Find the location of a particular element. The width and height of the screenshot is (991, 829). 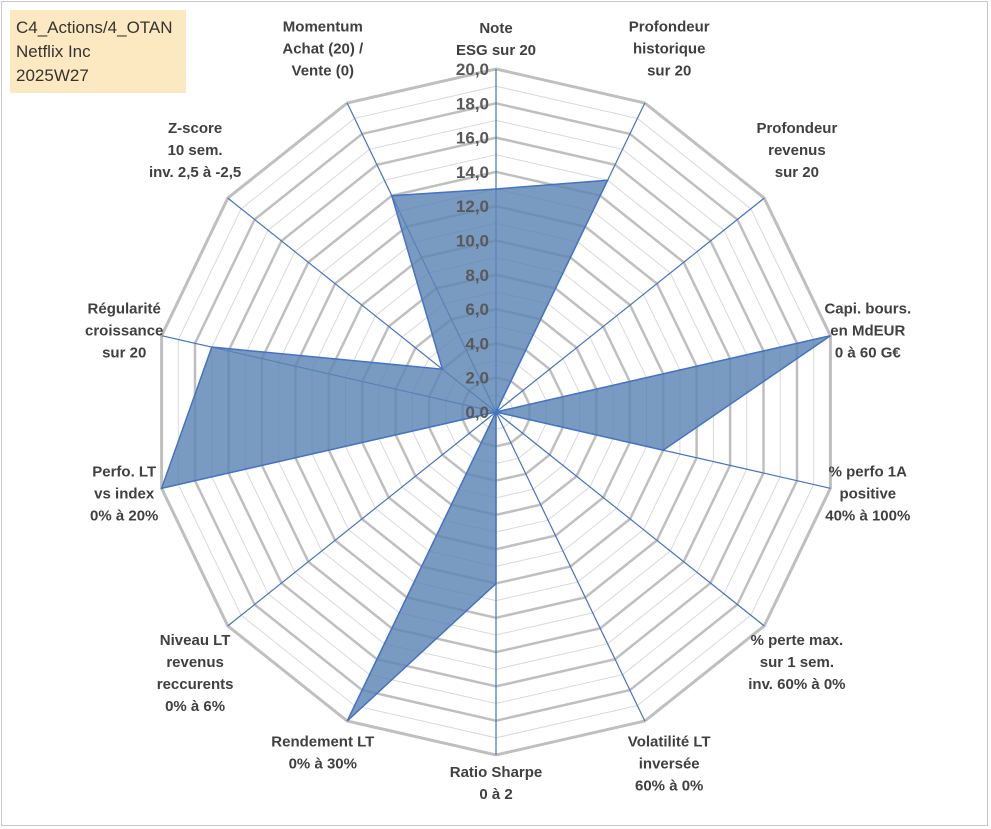

tick-label: 2,0 is located at coordinates (477, 378).